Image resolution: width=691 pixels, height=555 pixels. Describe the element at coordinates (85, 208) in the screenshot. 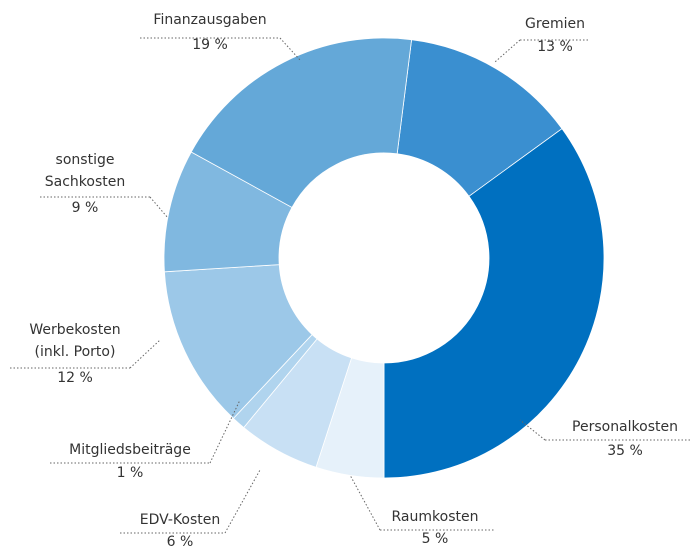

I see `slice-value: 9 %` at that location.